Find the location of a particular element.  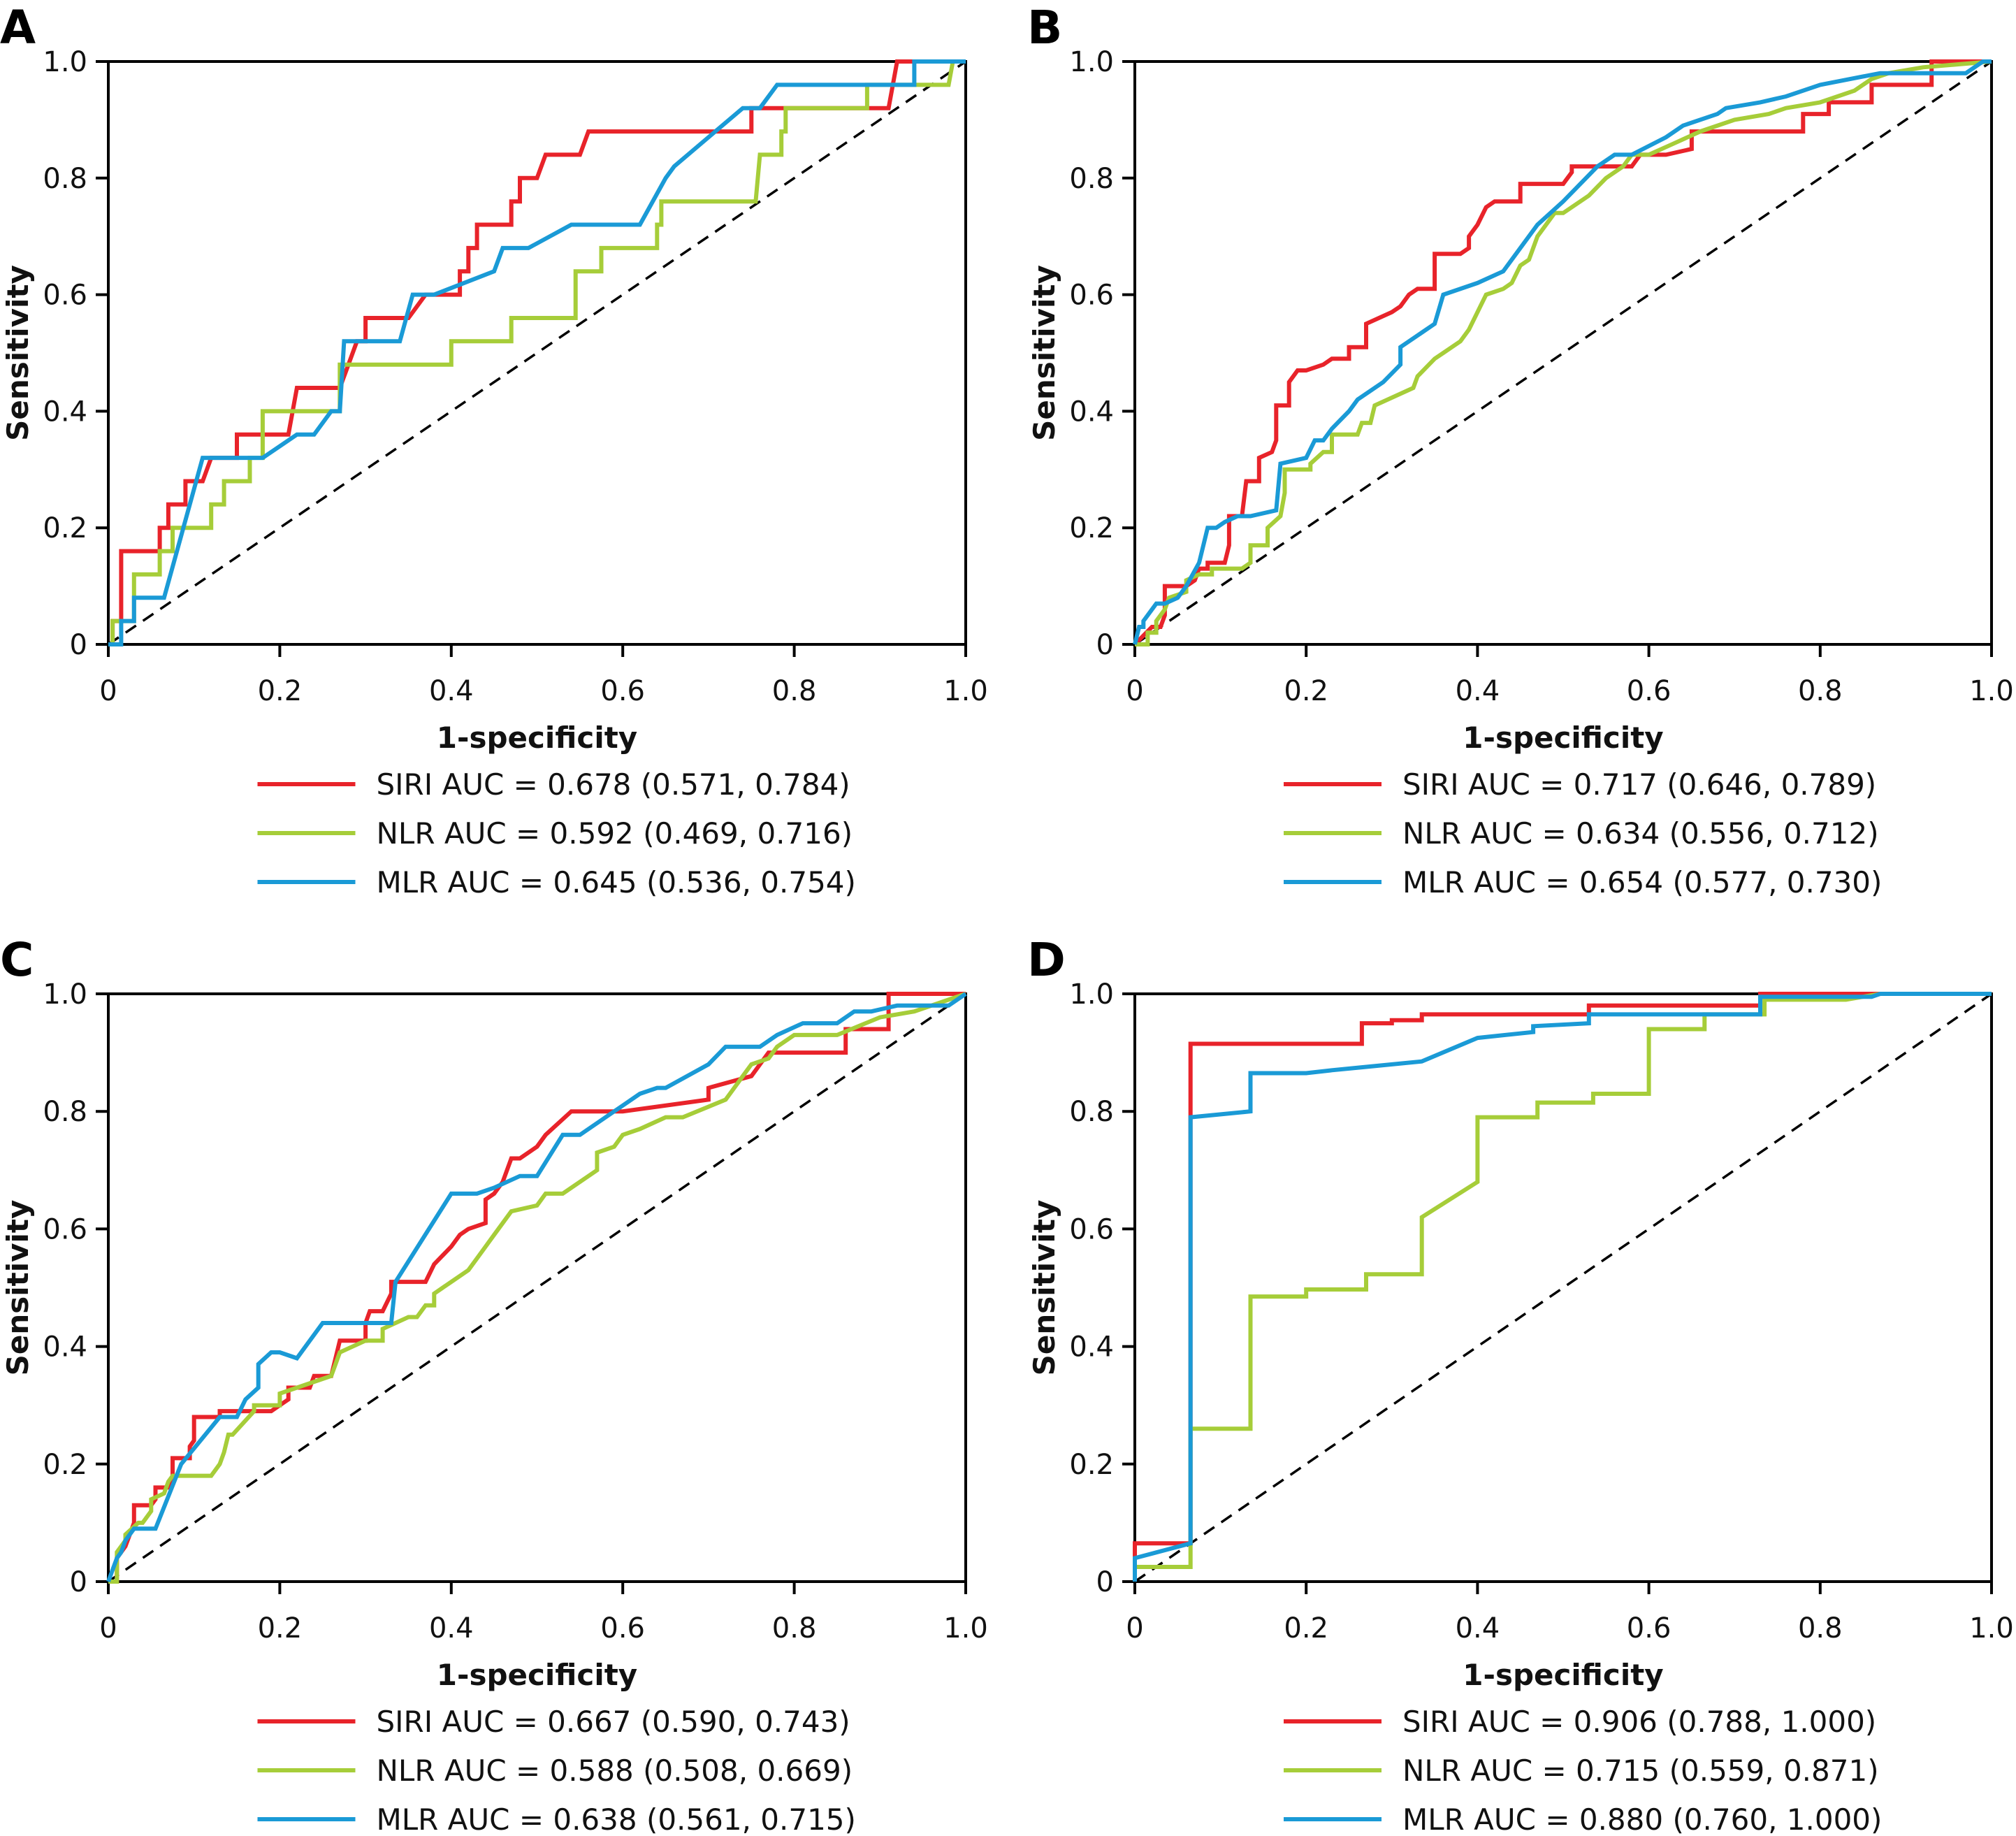

legend-label: MLR AUC = 0.638 (0.561, 0.715) is located at coordinates (616, 1819).